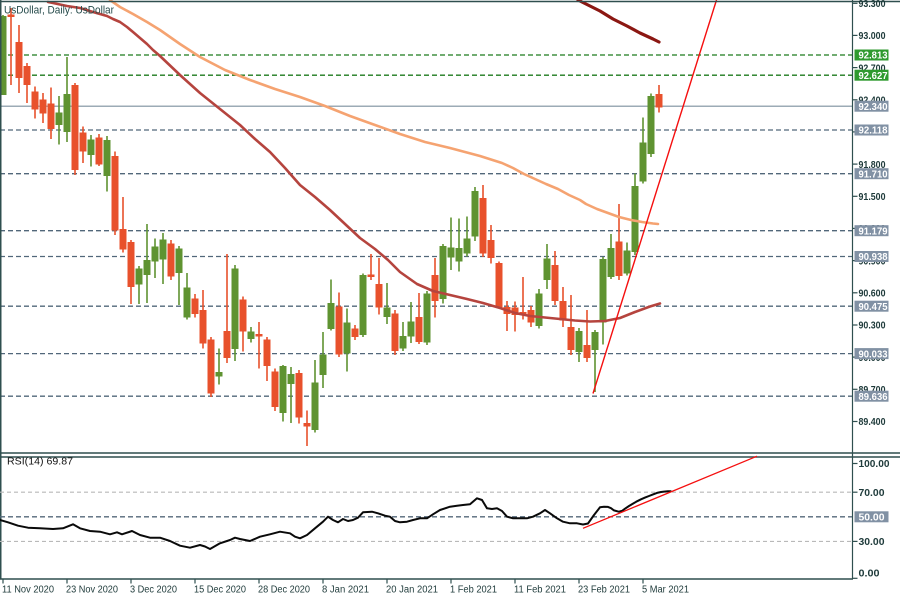 This screenshot has width=900, height=605. I want to click on svg-text: 89.636, so click(874, 397).